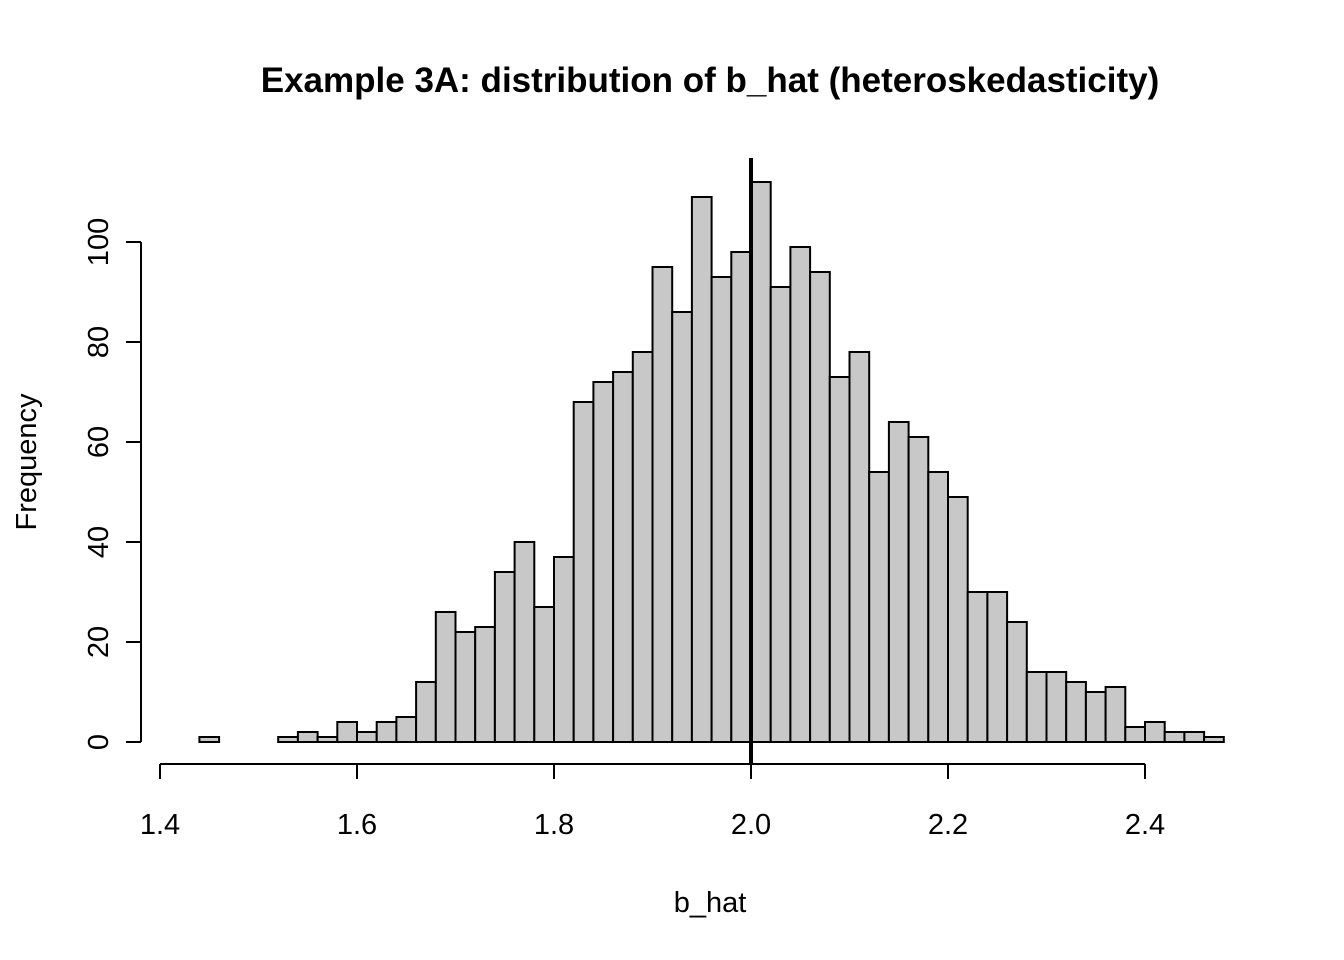  I want to click on x-tick-label: 1.6, so click(357, 825).